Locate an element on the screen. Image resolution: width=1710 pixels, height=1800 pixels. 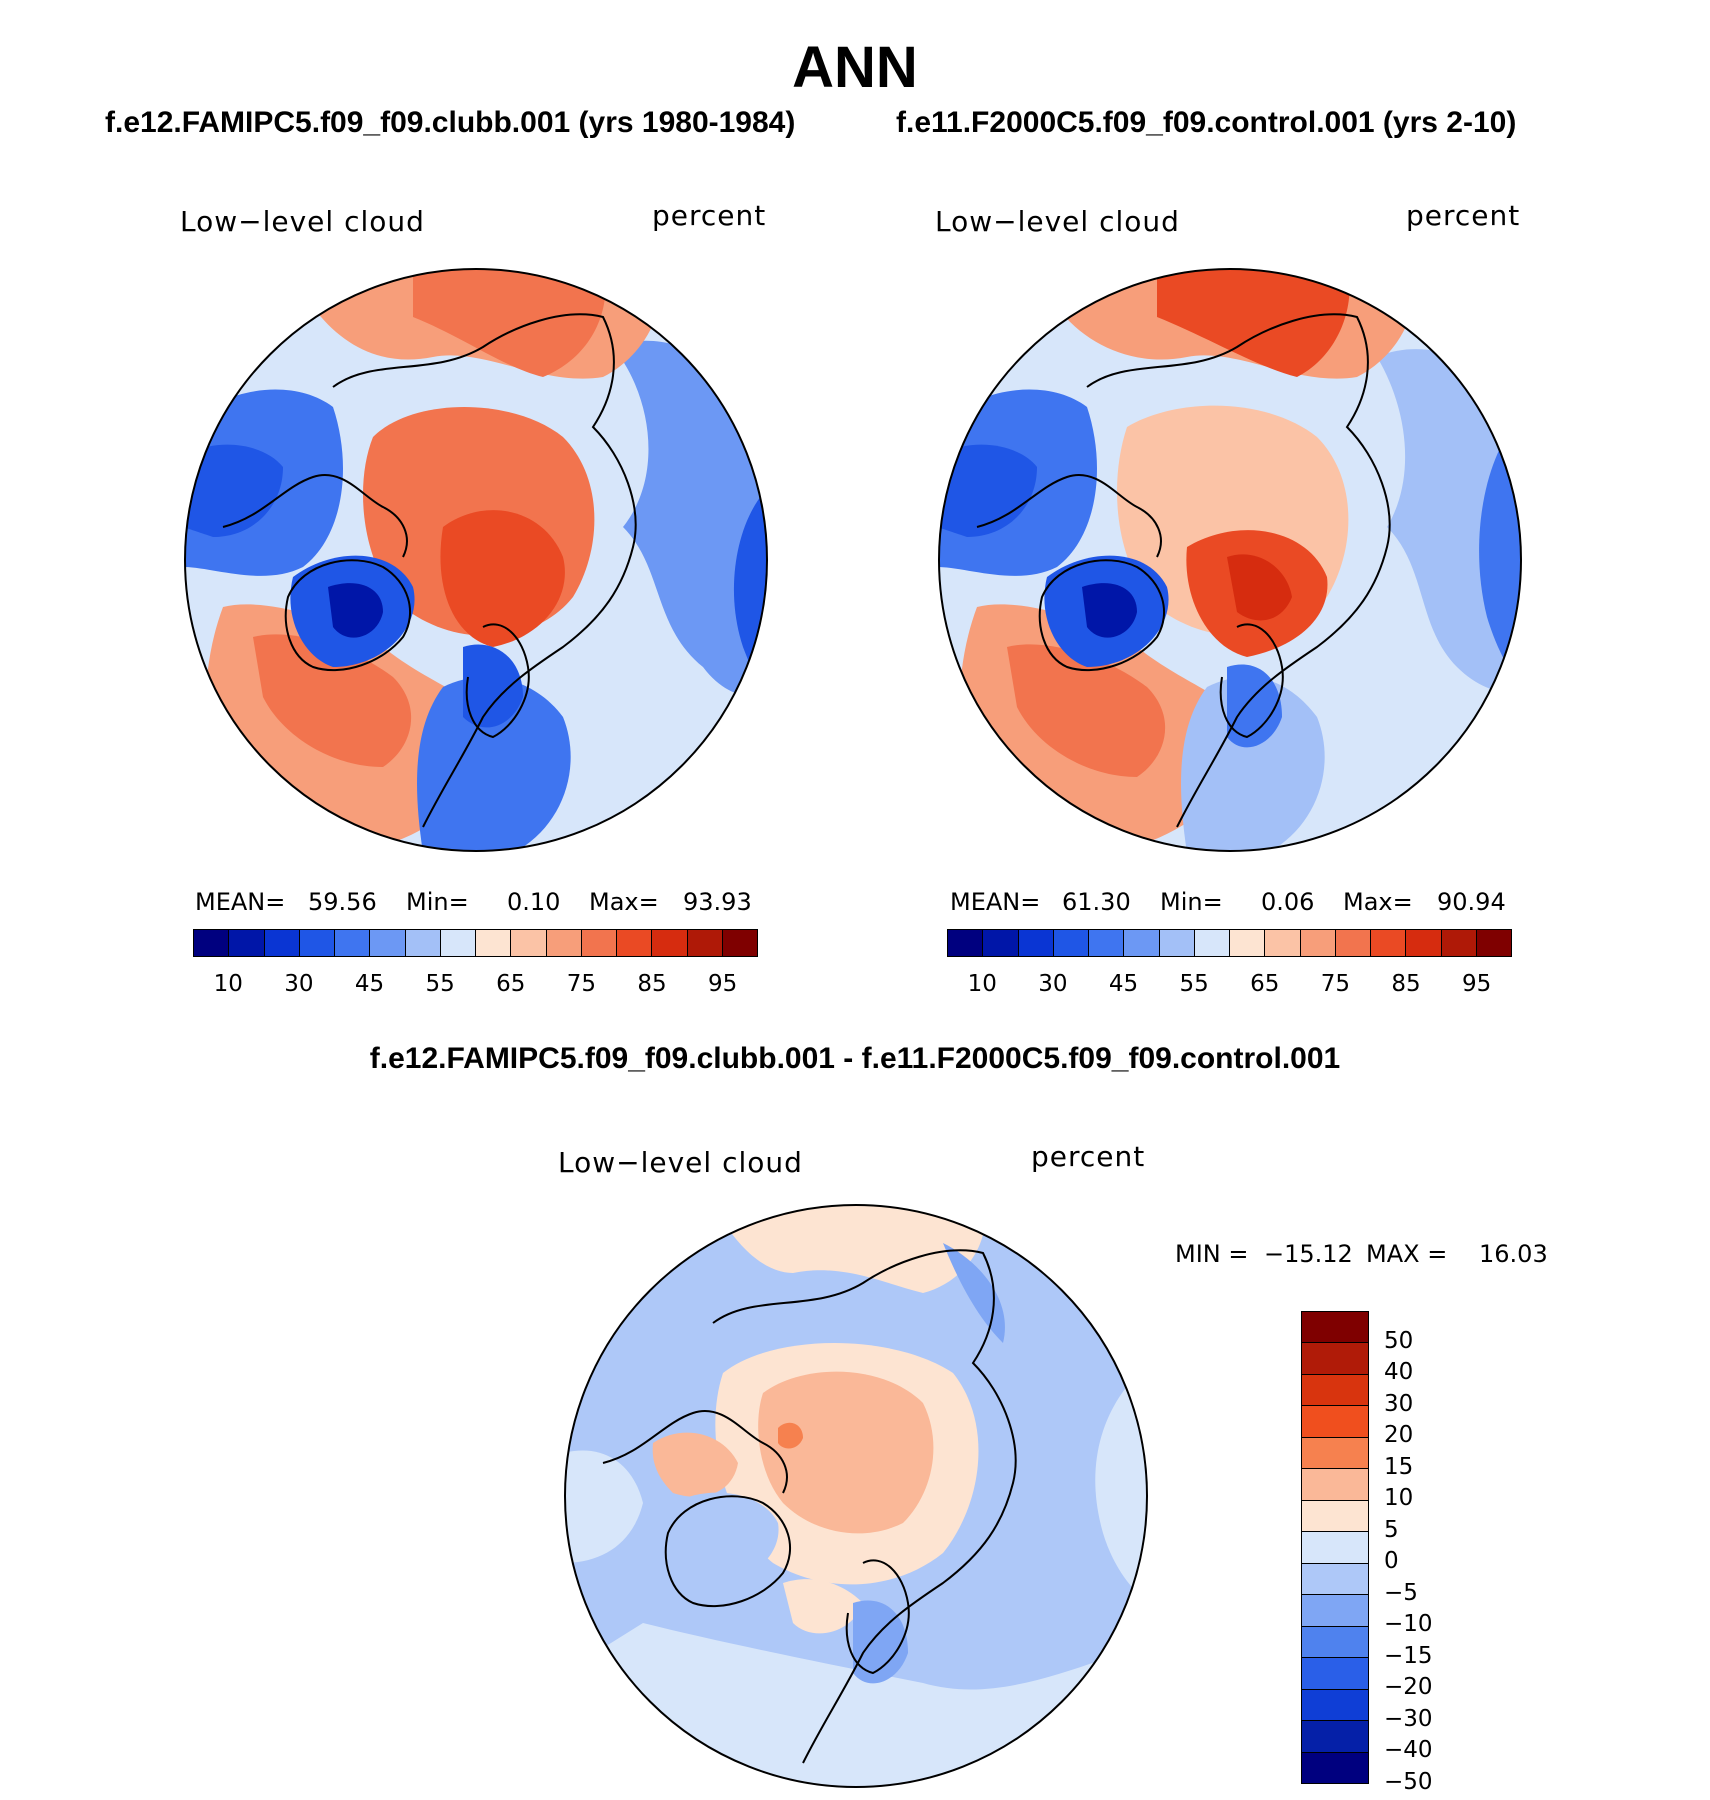
ticks1-label-1: 30 is located at coordinates (299, 984).